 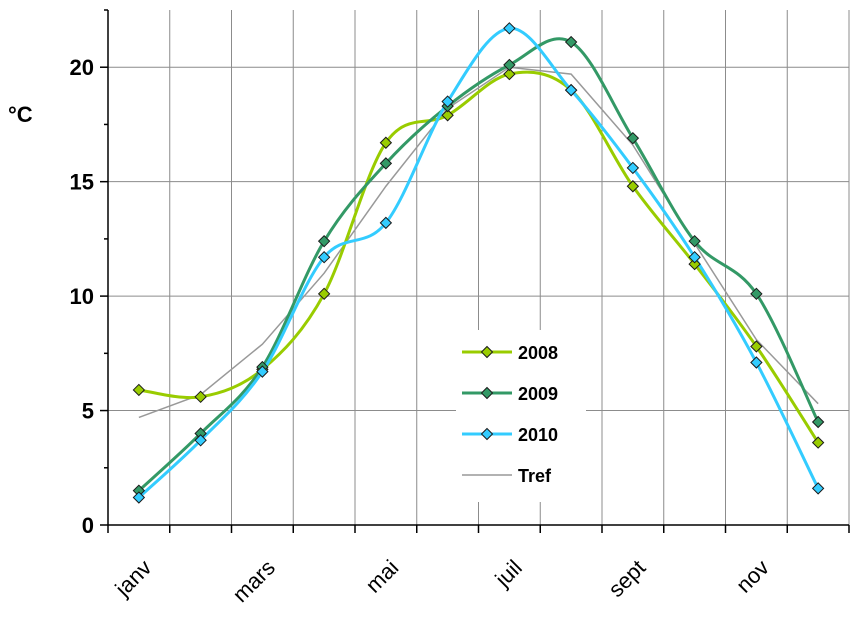 I want to click on legend-marker-2008, so click(x=487, y=352).